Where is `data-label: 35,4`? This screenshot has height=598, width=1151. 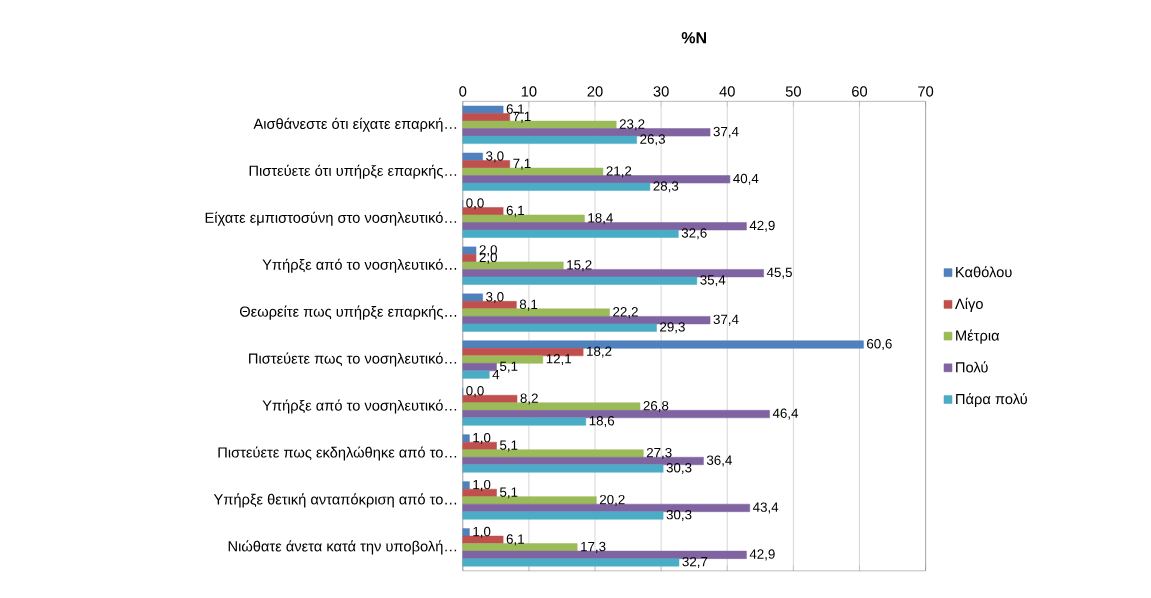
data-label: 35,4 is located at coordinates (713, 281).